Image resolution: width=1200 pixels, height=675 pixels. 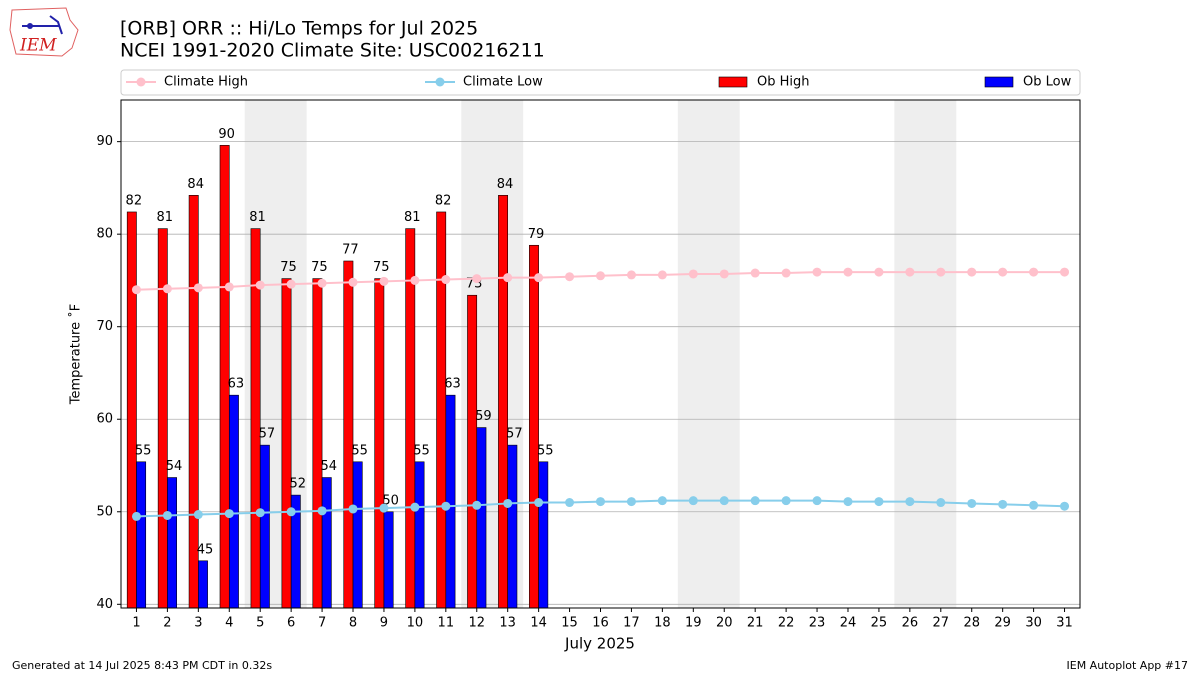 I want to click on data-label: 45, so click(x=205, y=549).